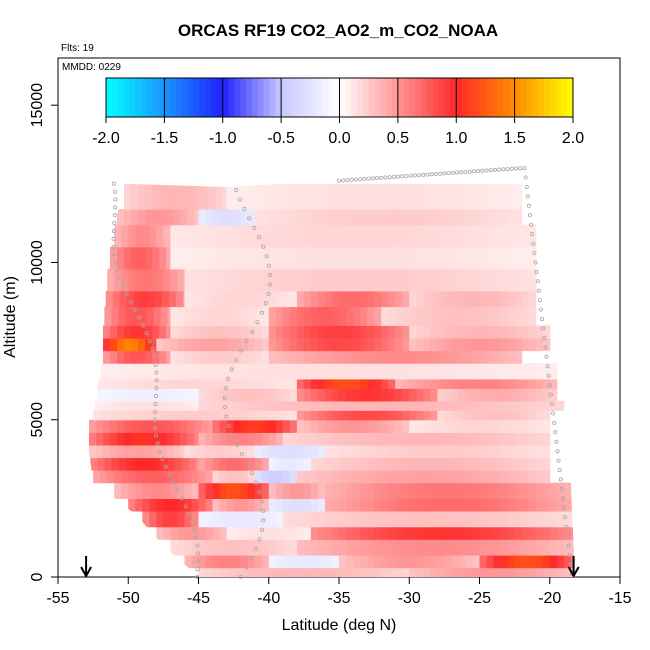  I want to click on x-tick-label: -45, so click(198, 598).